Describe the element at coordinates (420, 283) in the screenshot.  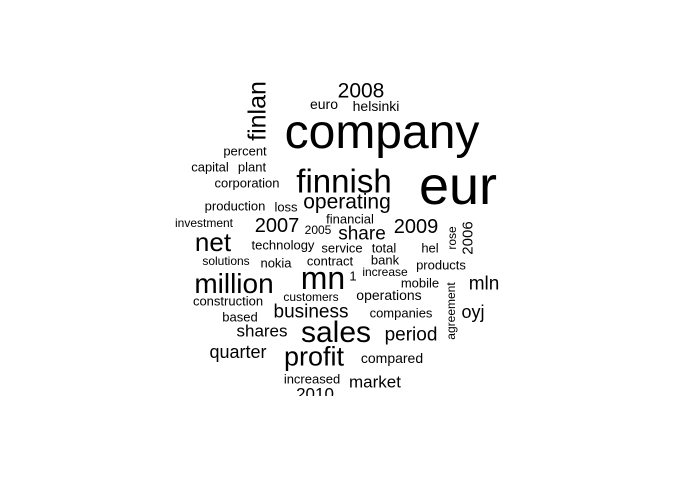
I see `word-mobile: mobile` at that location.